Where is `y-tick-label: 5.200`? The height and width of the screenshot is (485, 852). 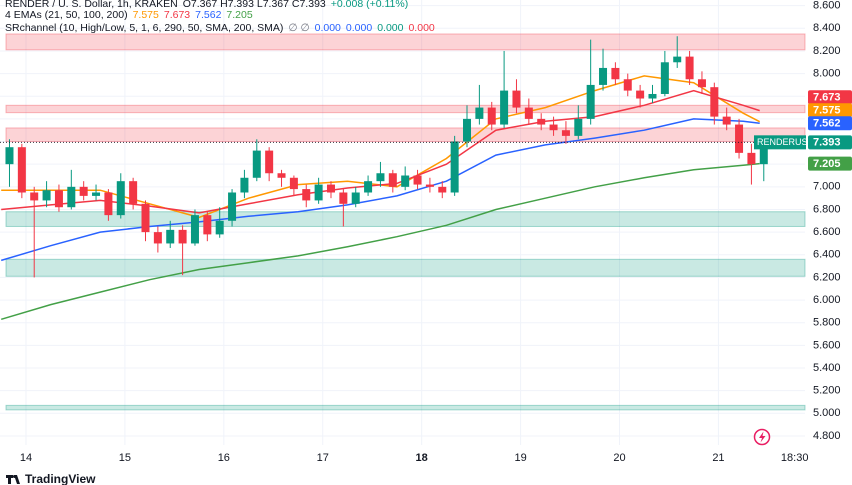 y-tick-label: 5.200 is located at coordinates (827, 391).